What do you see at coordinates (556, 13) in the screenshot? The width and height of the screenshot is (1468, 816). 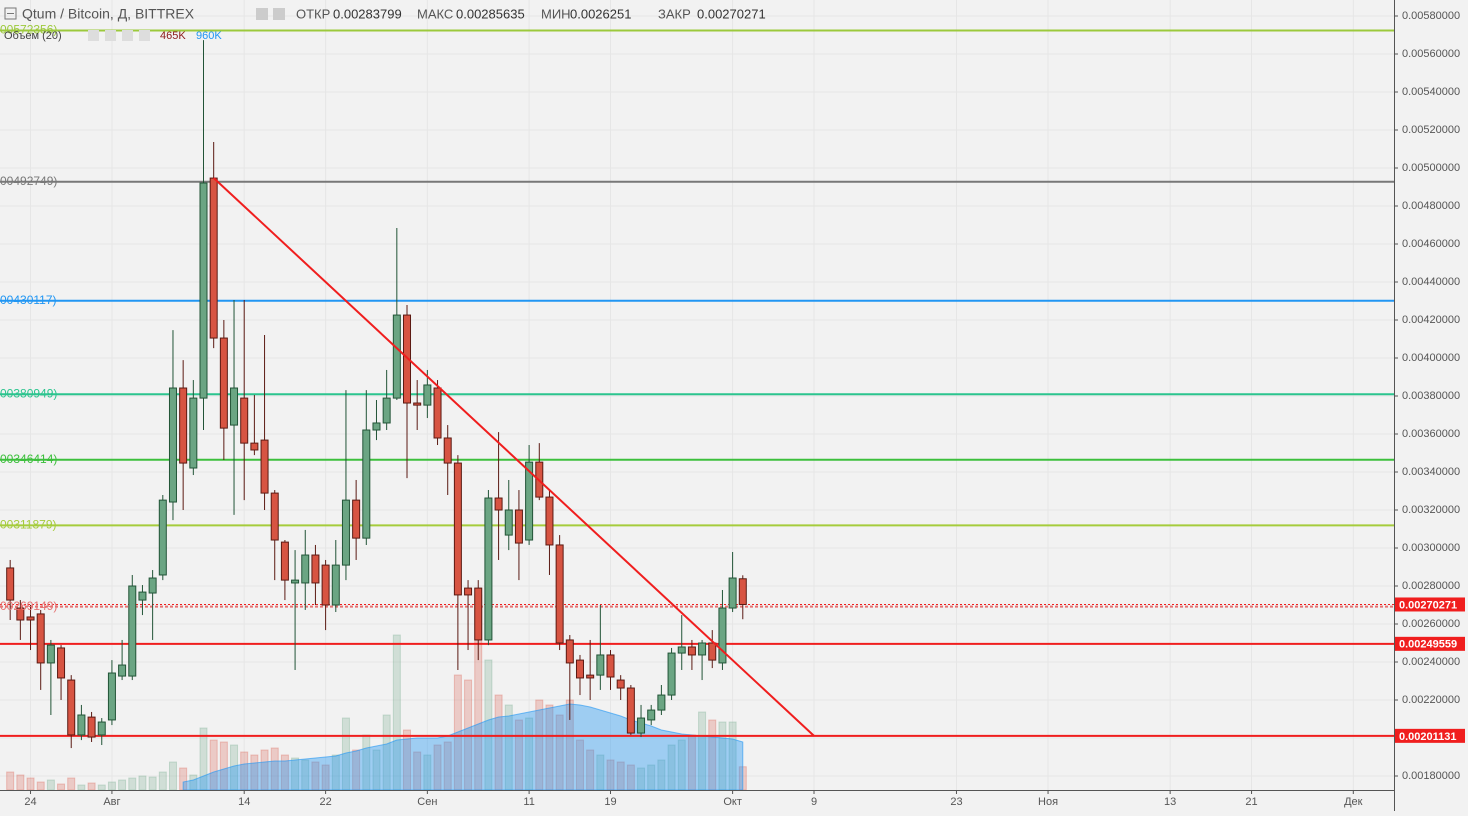 I see `low-label: МИН` at bounding box center [556, 13].